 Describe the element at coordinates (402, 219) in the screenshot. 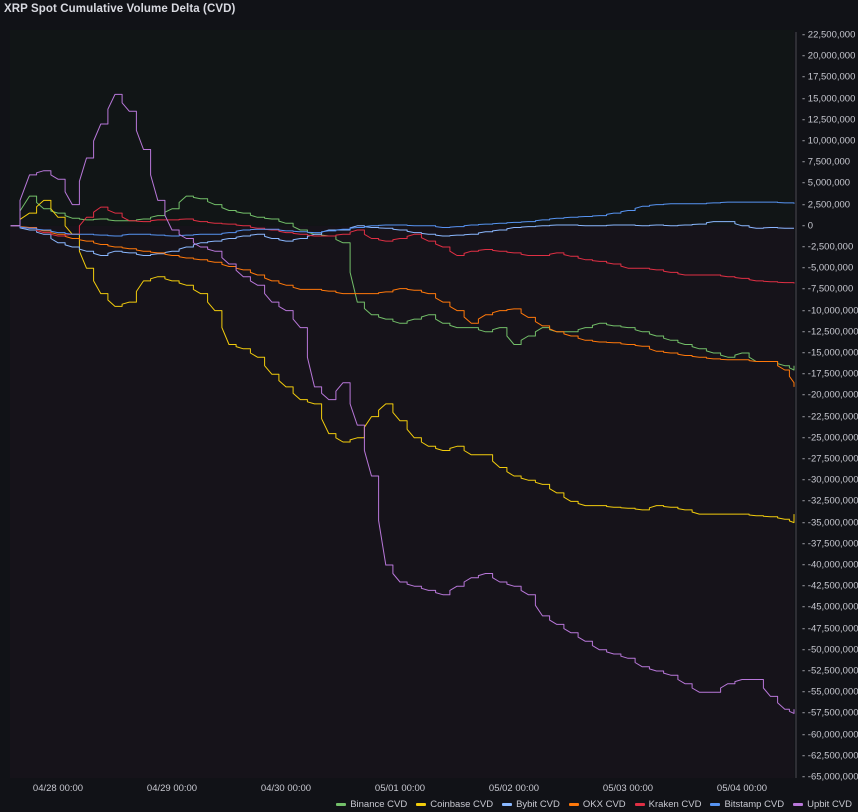

I see `series-line-bitstamp-cvd` at that location.